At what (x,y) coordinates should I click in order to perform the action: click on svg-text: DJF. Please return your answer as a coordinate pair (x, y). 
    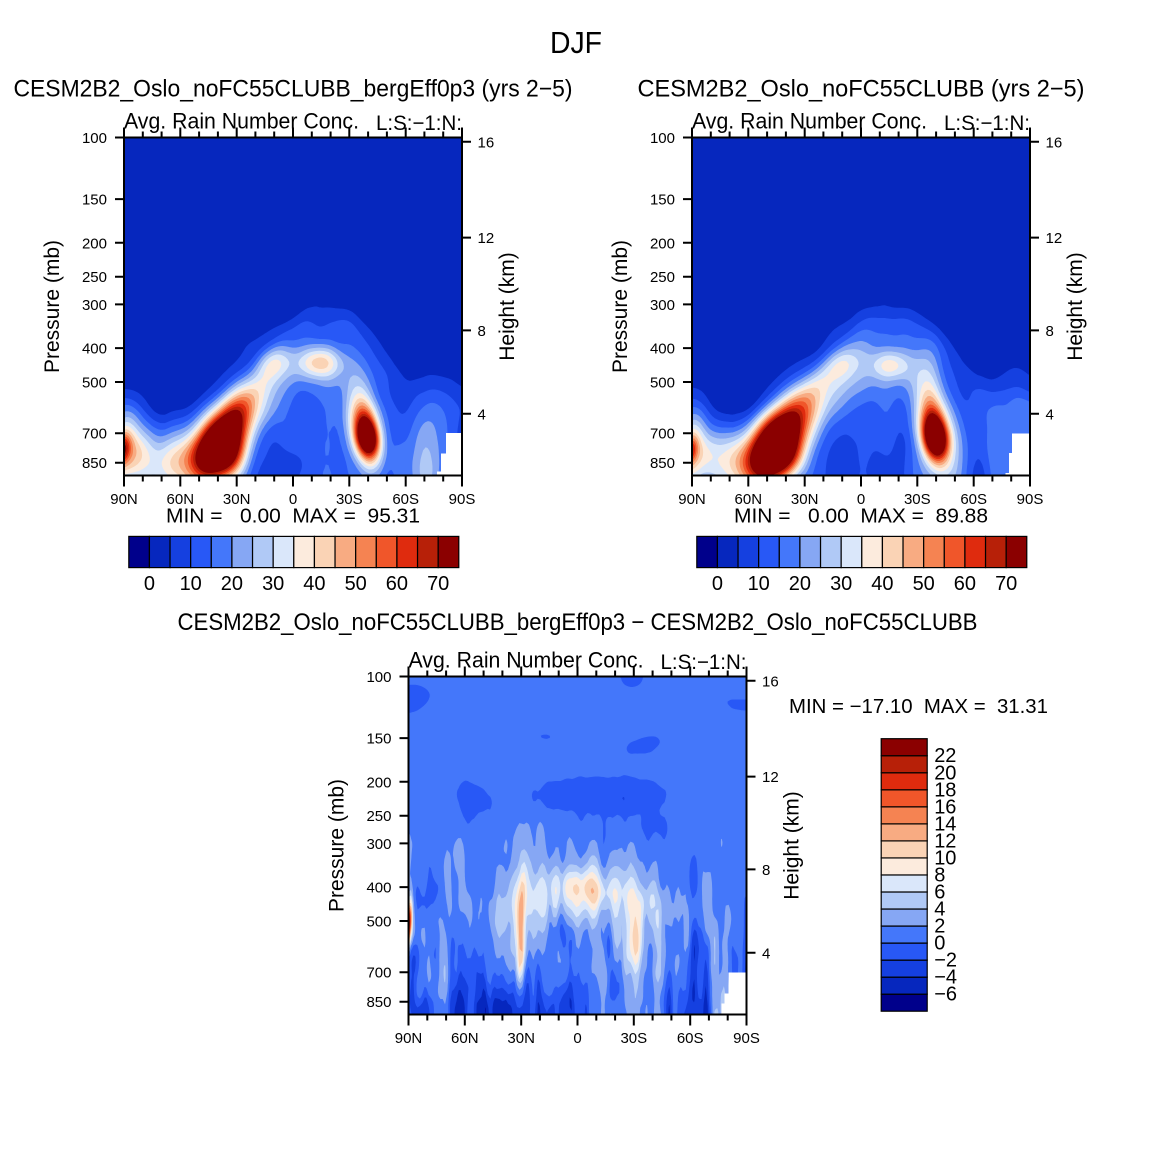
    Looking at the image, I should click on (576, 42).